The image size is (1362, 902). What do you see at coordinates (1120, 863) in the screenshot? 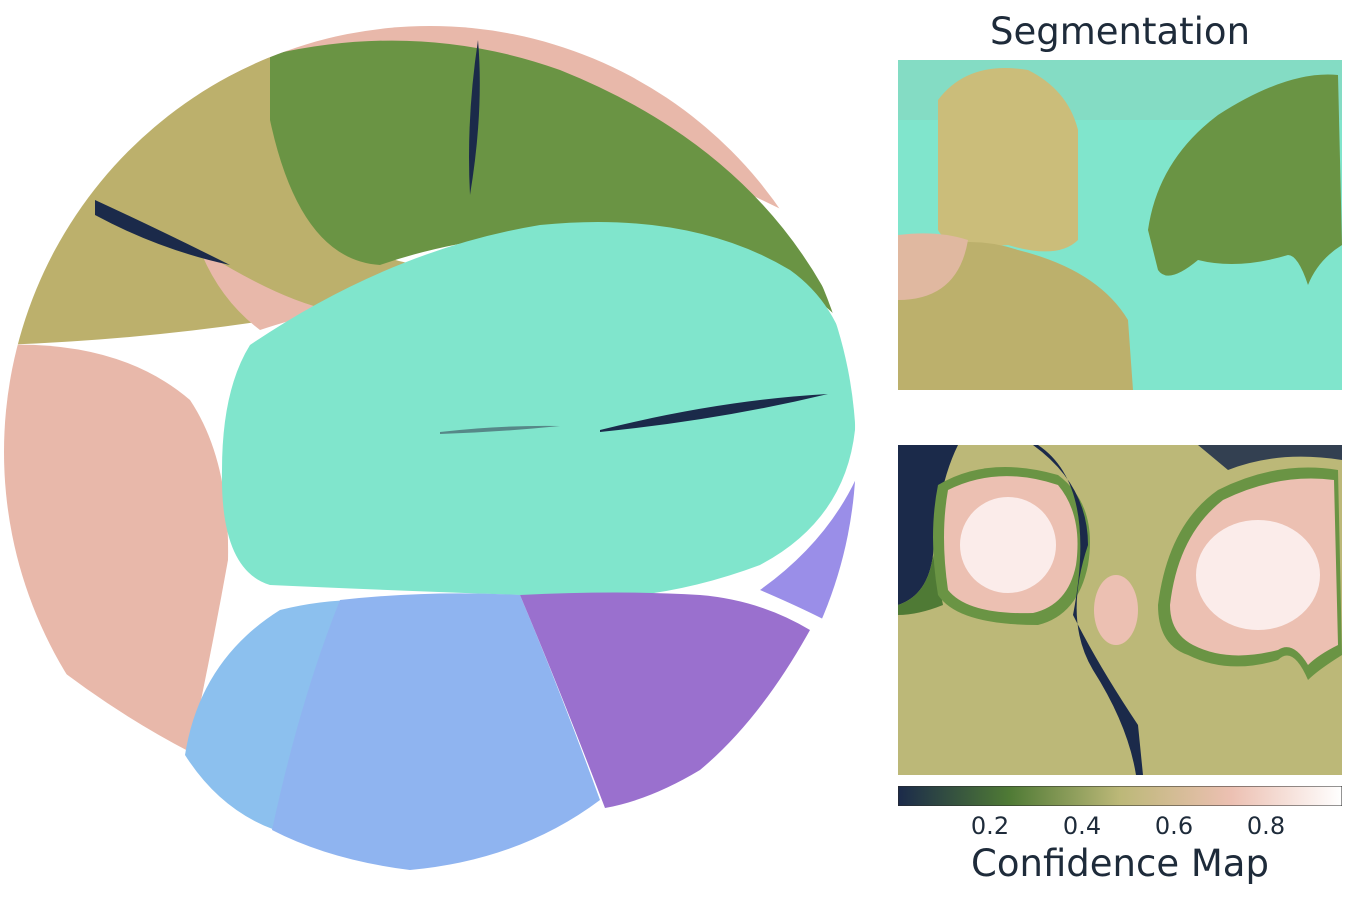
I see `confidence-map-title: Confidence Map` at bounding box center [1120, 863].